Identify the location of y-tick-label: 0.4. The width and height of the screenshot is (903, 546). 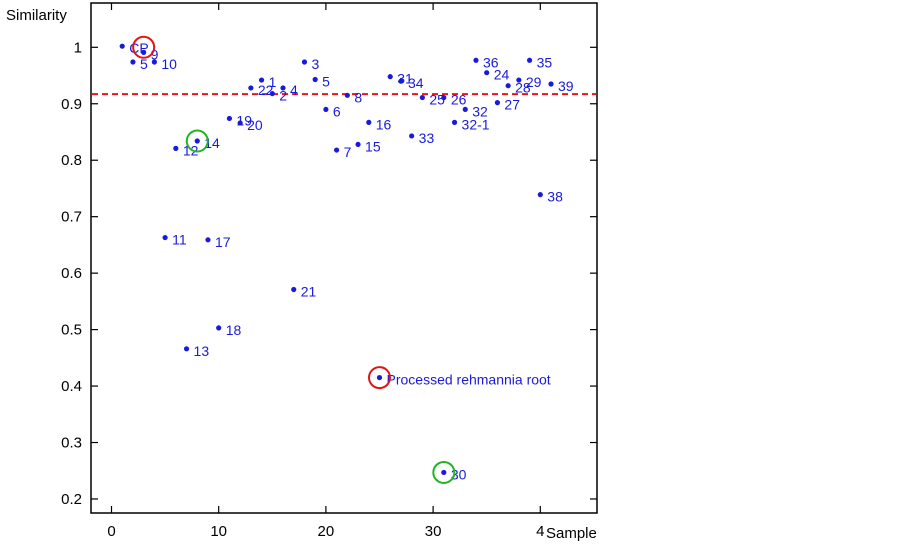
(71, 386).